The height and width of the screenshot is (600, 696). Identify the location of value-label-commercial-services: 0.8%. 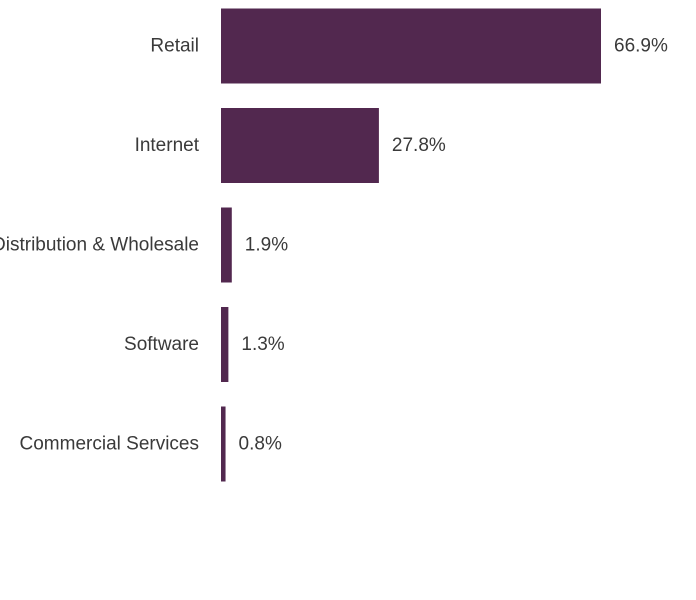
(260, 444).